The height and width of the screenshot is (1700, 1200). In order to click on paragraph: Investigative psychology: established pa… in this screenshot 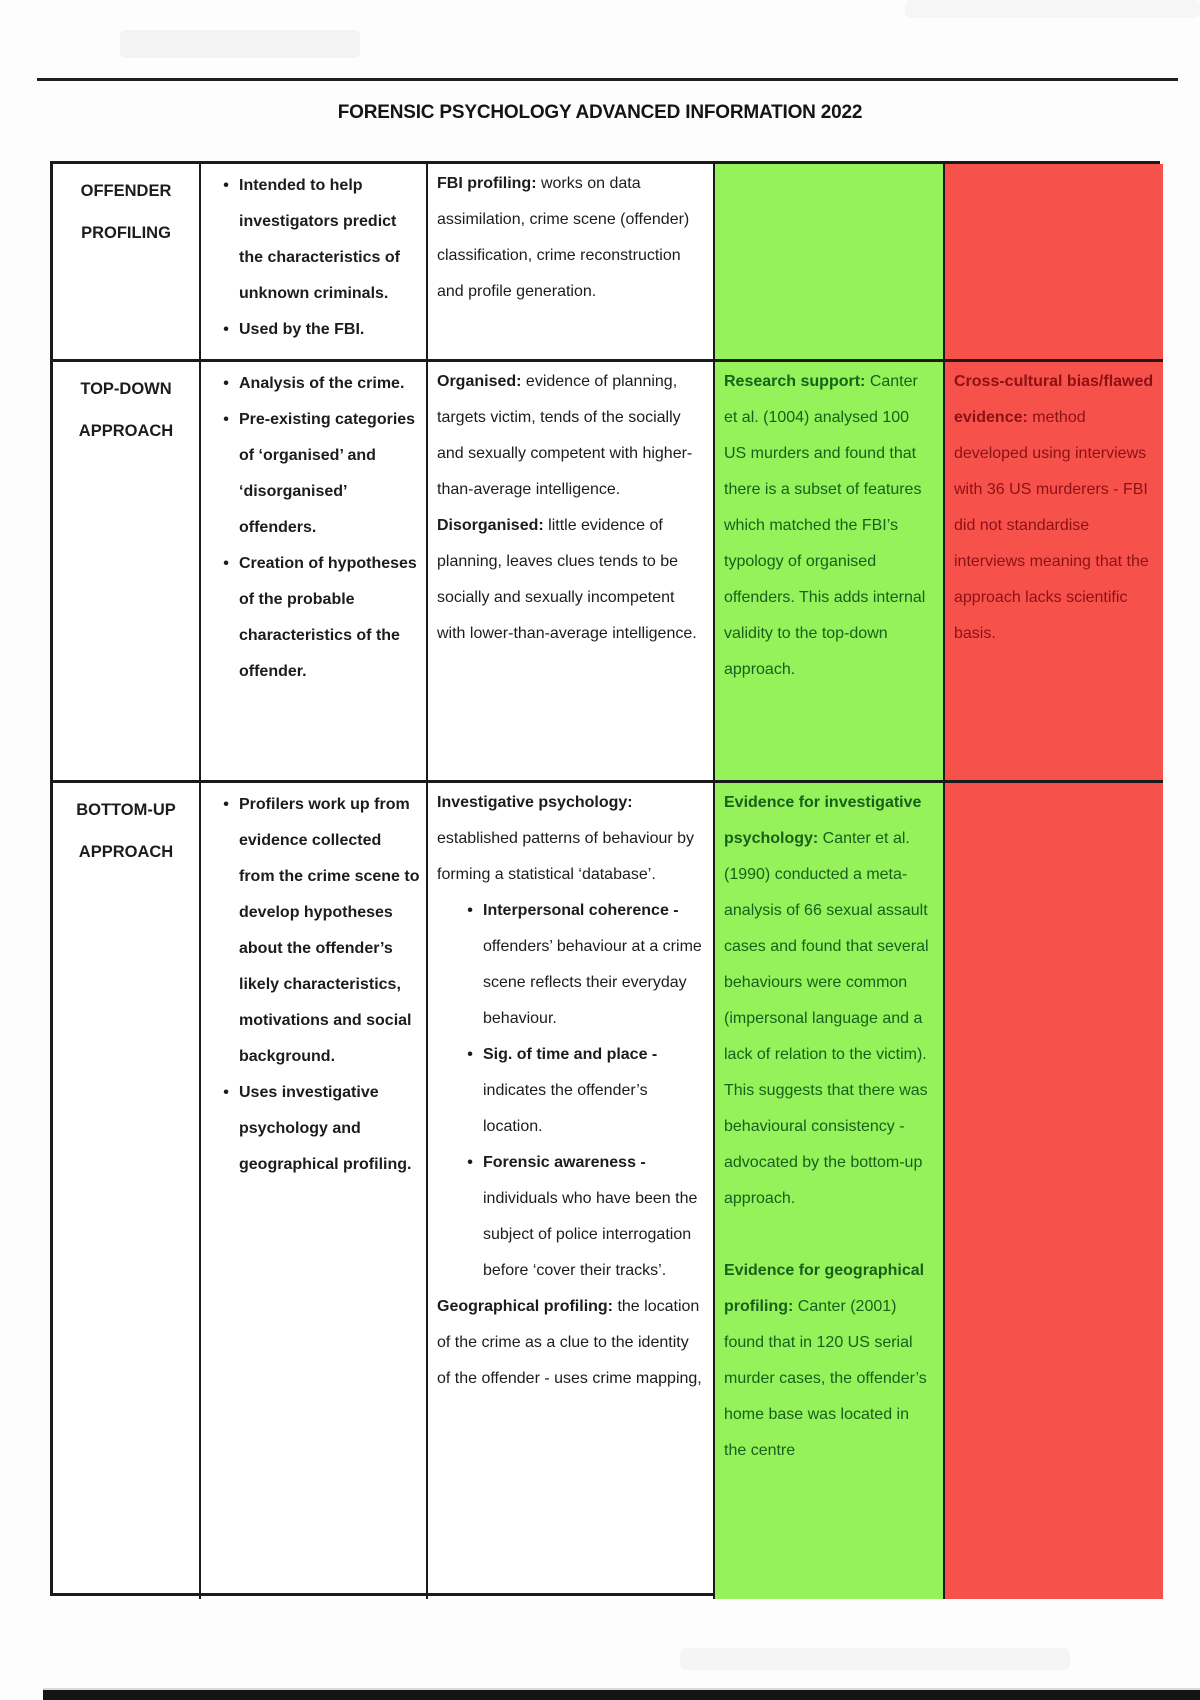, I will do `click(571, 839)`.